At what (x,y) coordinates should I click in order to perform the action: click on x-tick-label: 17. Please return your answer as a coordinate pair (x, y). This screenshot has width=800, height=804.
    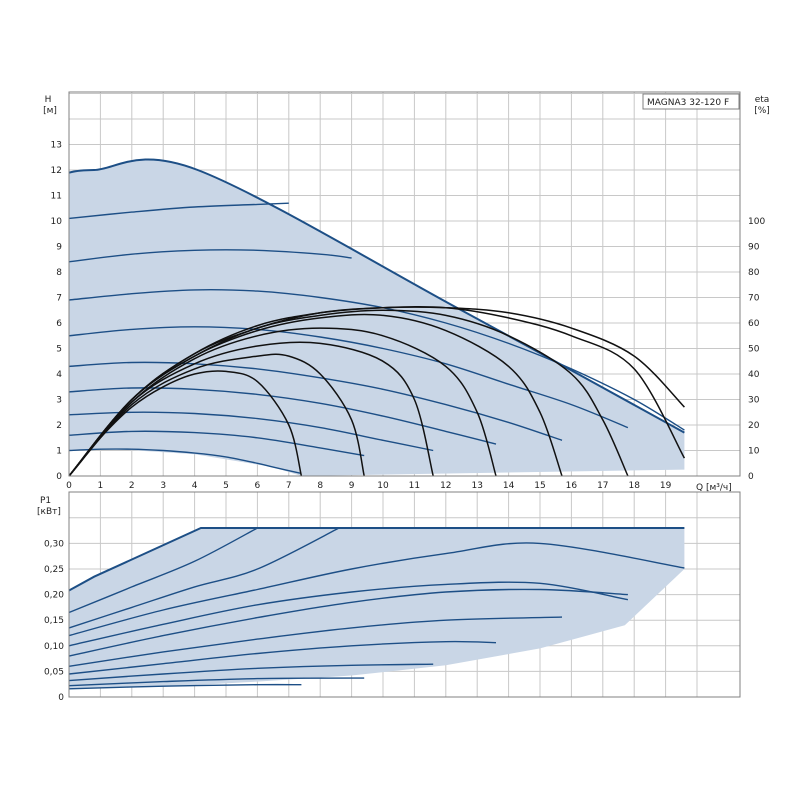
    Looking at the image, I should click on (602, 486).